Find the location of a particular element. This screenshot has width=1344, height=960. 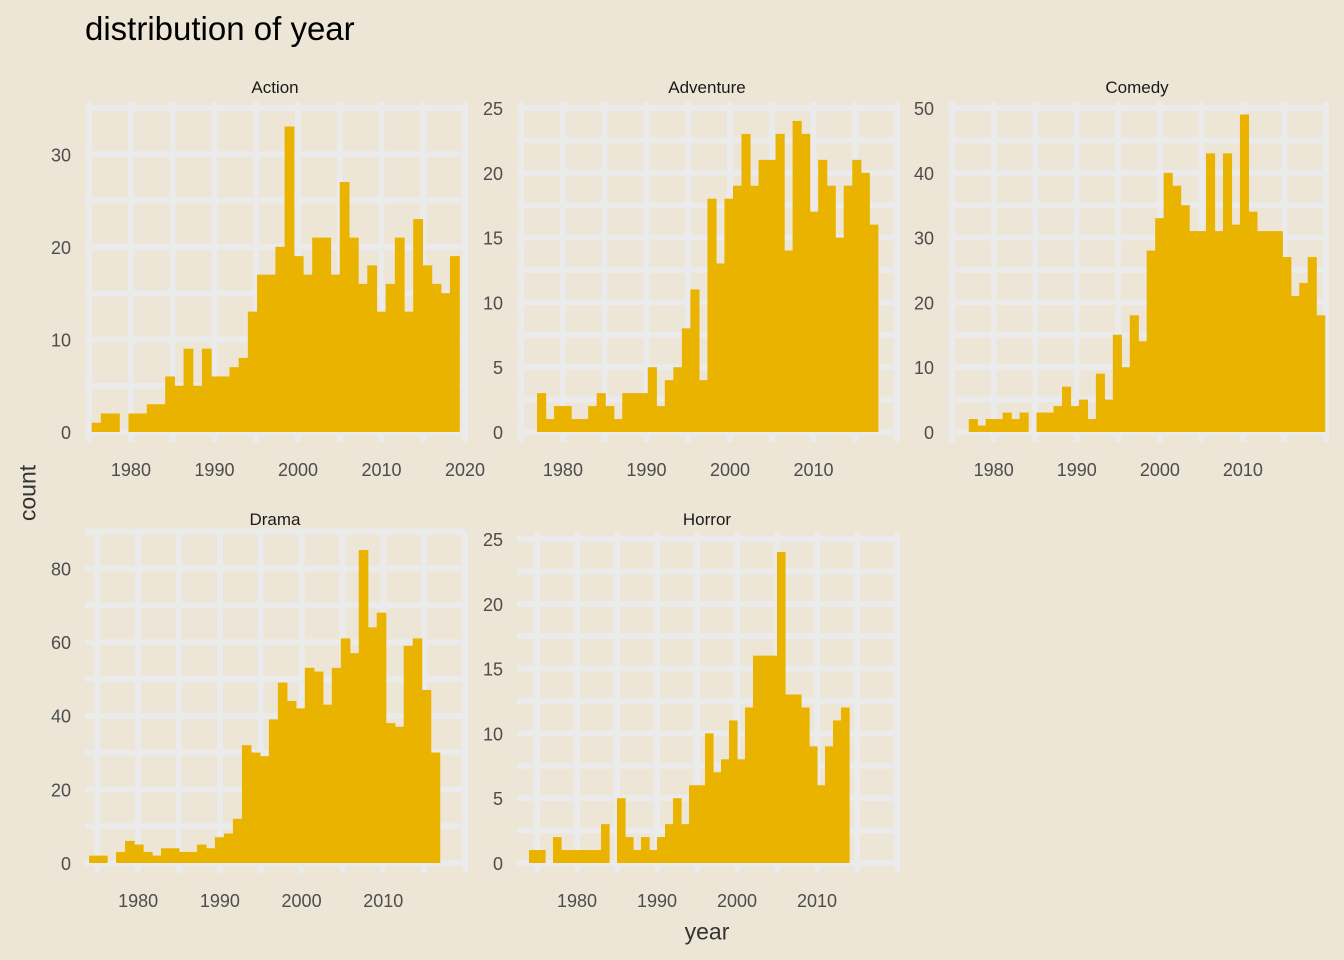

facet-panel-horror: Horror 1980 1990 2000 2010 0 5 10 15 20 25 is located at coordinates (691, 710).